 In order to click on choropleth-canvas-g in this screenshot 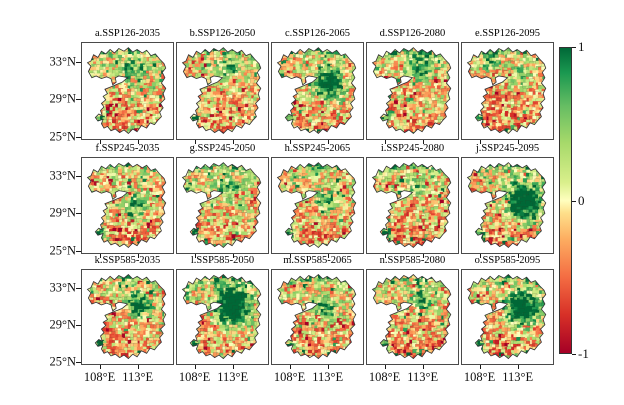, I will do `click(222, 205)`.